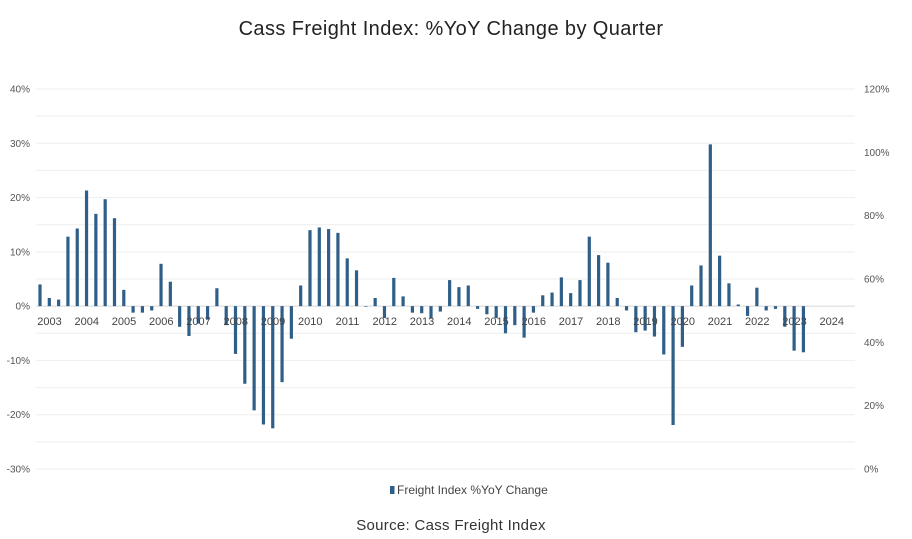  Describe the element at coordinates (757, 322) in the screenshot. I see `x-tick-label: 2022` at that location.